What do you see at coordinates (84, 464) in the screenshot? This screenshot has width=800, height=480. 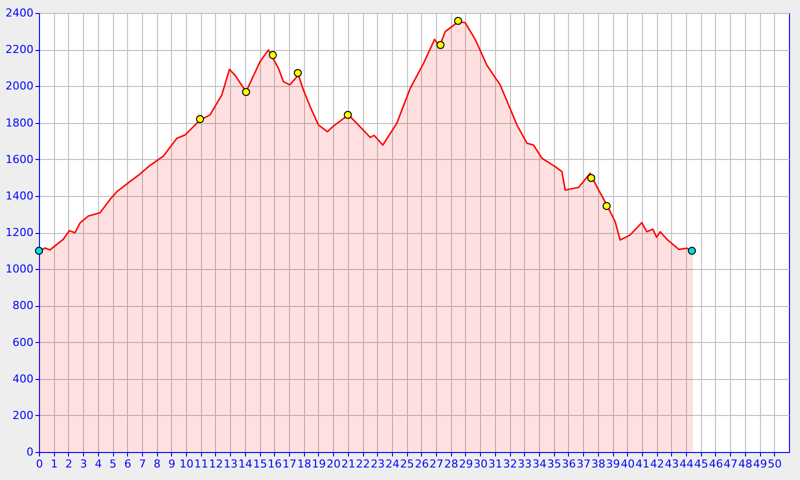 I see `x-tick-label: 3` at bounding box center [84, 464].